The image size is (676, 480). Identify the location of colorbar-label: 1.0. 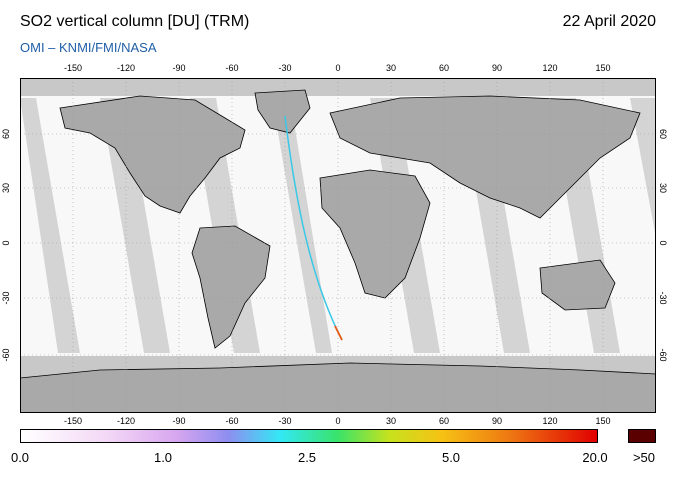
(163, 457).